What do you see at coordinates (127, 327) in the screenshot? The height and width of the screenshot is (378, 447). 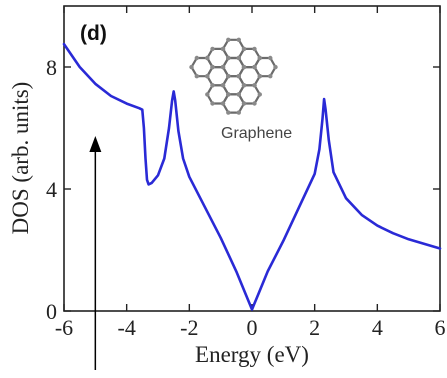 I see `x-tick-label: -4` at bounding box center [127, 327].